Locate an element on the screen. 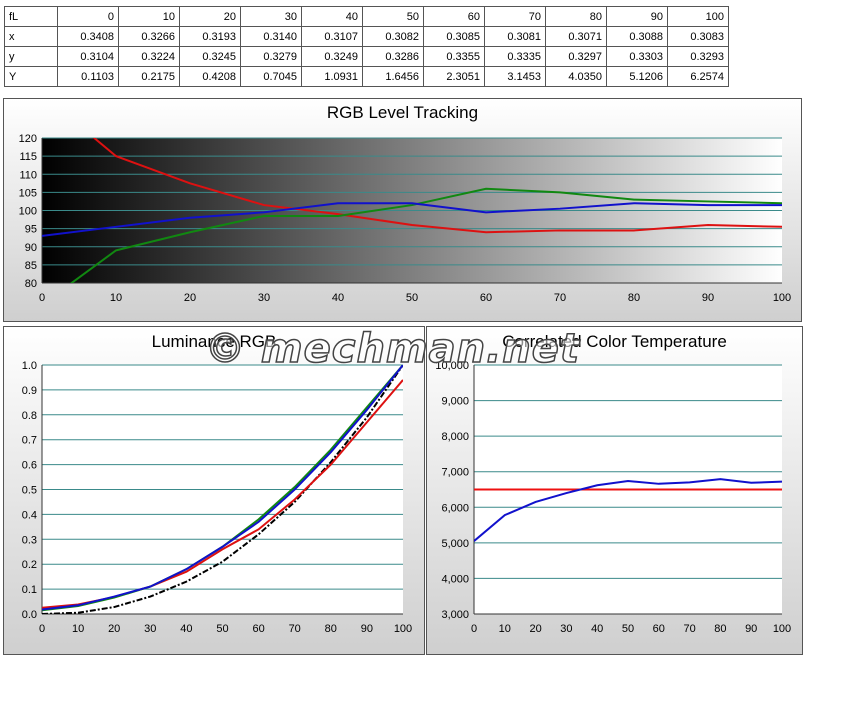  y-tick-label: 6,000 is located at coordinates (455, 508).